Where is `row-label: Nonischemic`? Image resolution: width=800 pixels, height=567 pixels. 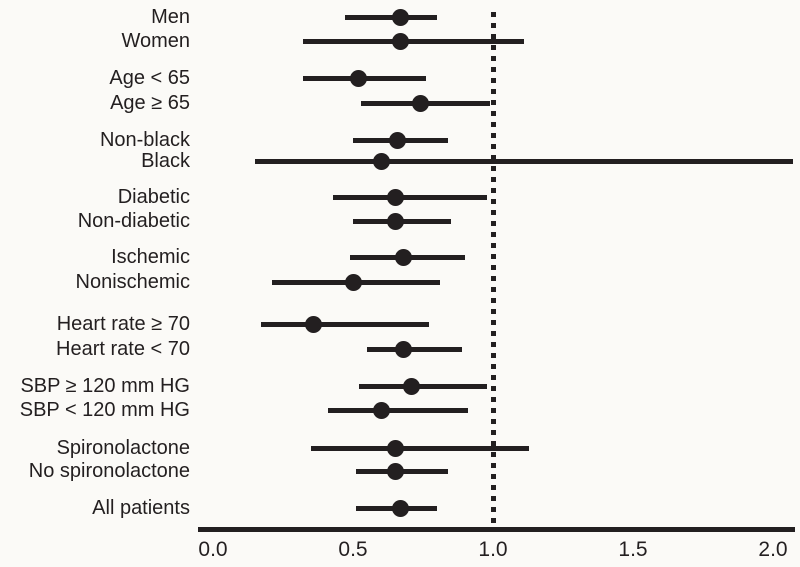 row-label: Nonischemic is located at coordinates (132, 282).